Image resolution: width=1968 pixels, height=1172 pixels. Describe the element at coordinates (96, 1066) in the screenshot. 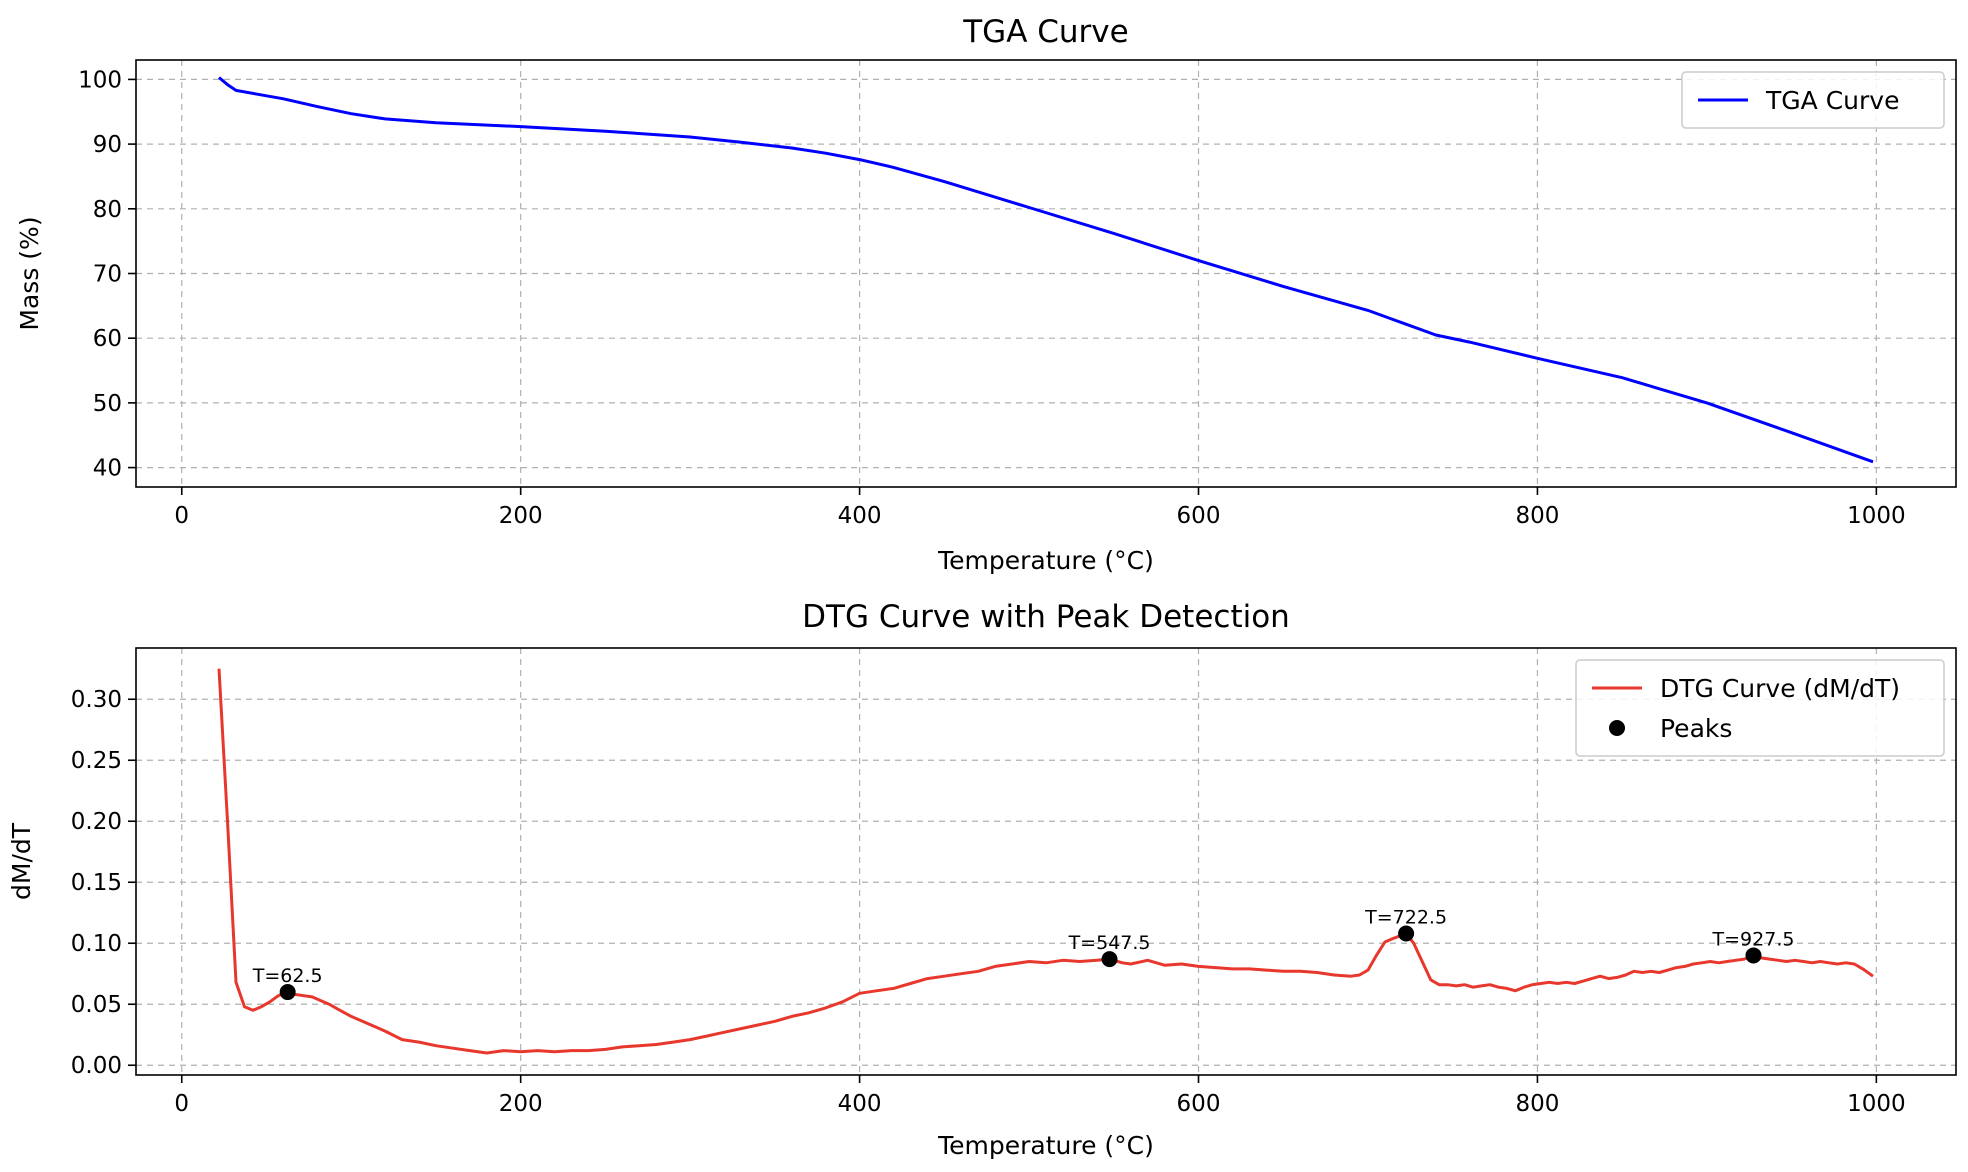

I see `y-tick-label: 0.00` at that location.